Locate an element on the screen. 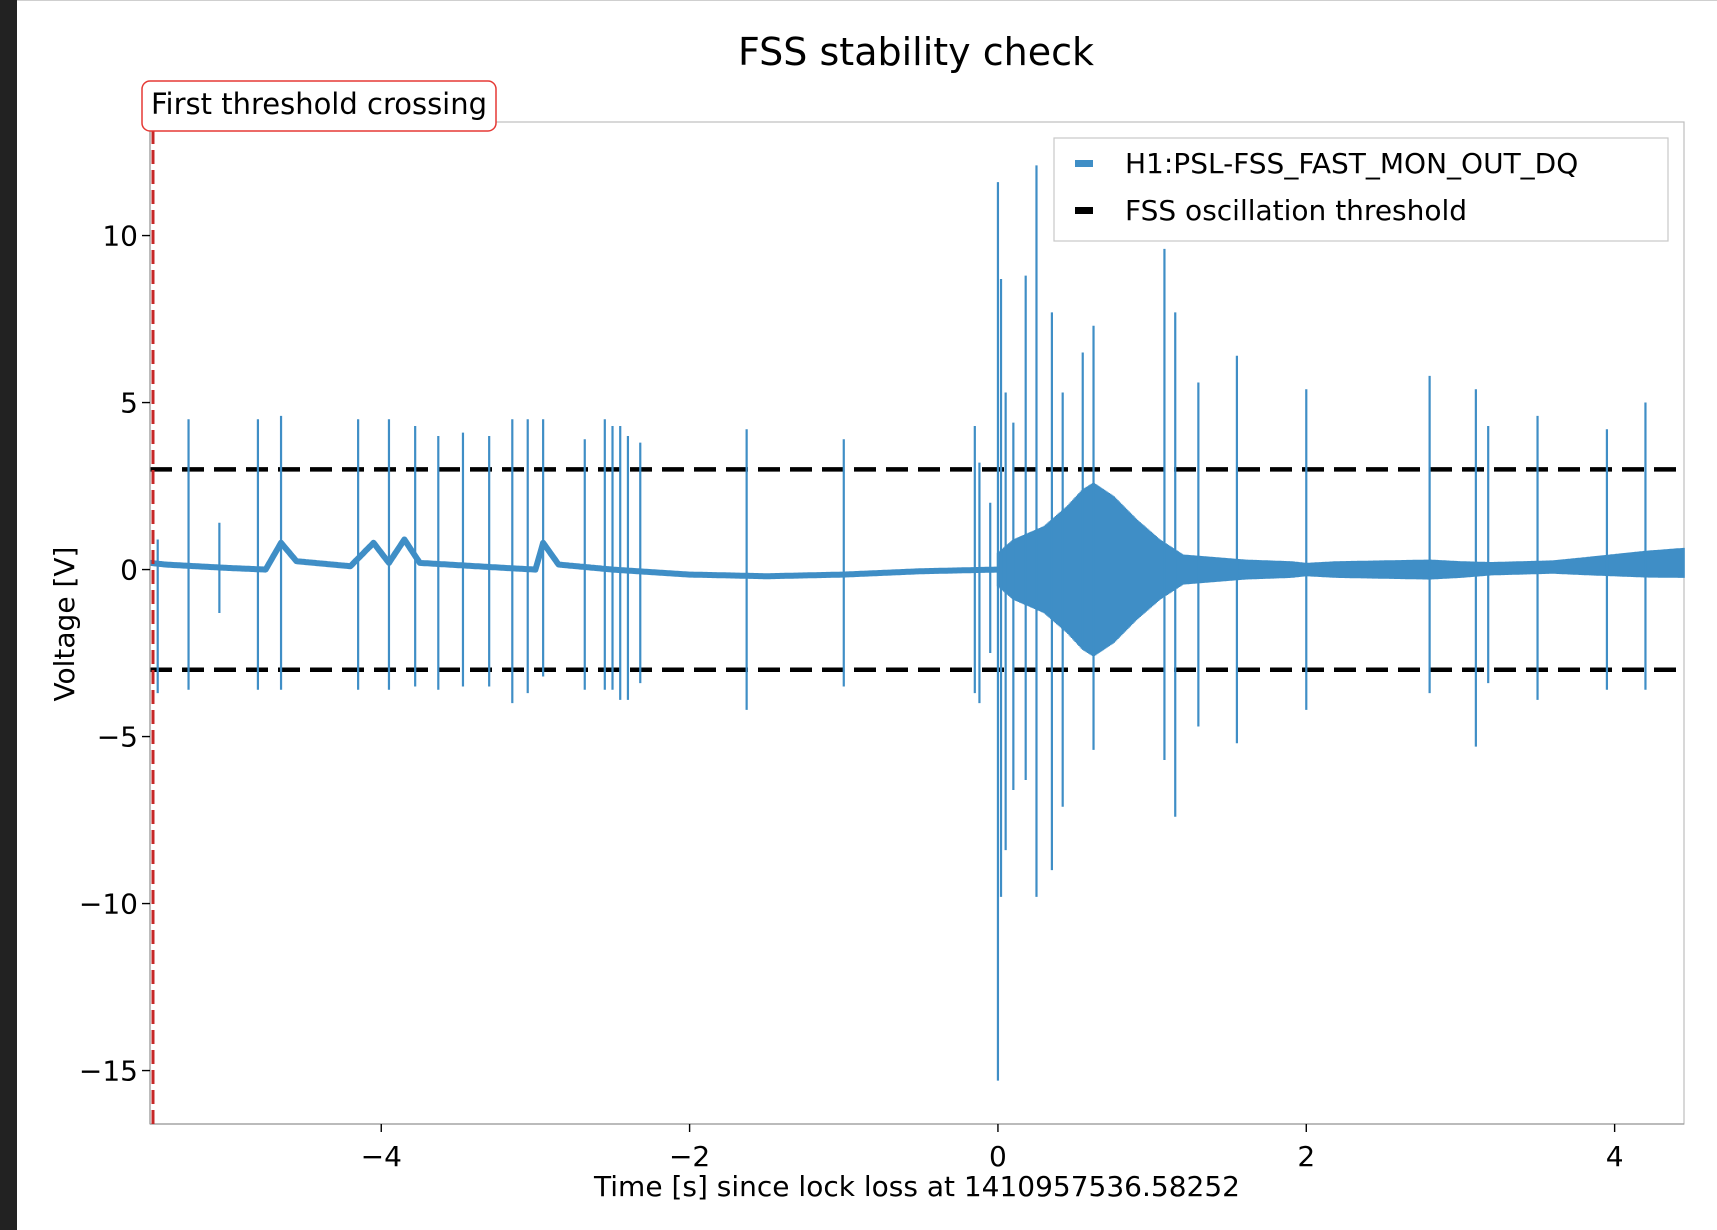  top-border is located at coordinates (867, 0).